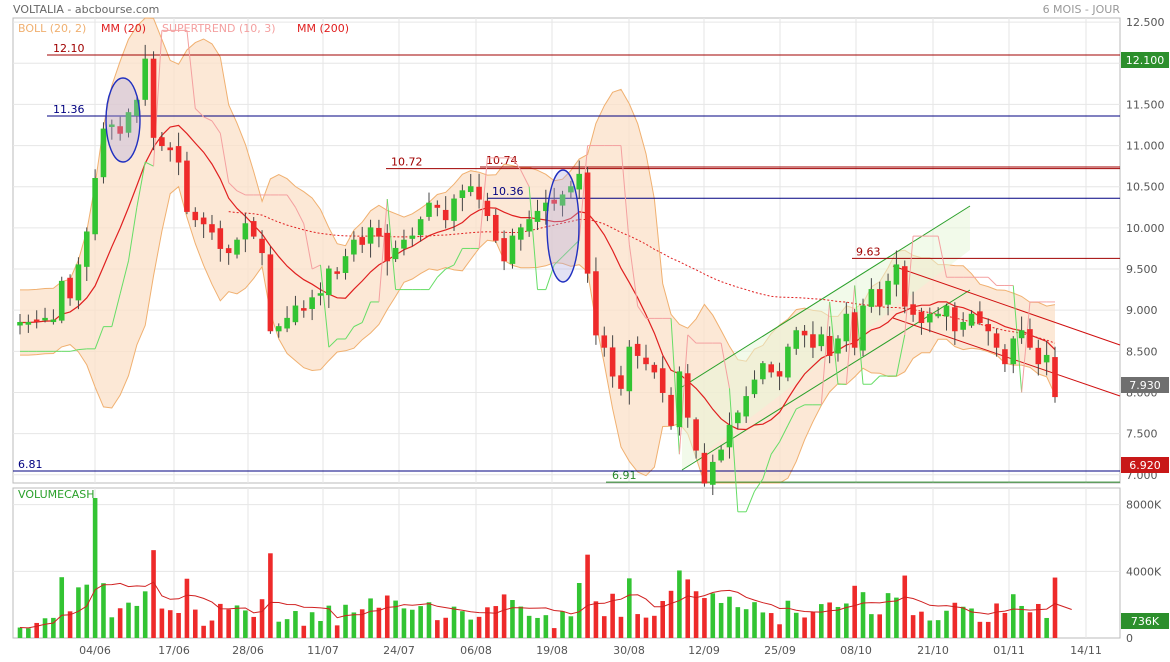  I want to click on x-tick-label: 25/09, so click(780, 650).